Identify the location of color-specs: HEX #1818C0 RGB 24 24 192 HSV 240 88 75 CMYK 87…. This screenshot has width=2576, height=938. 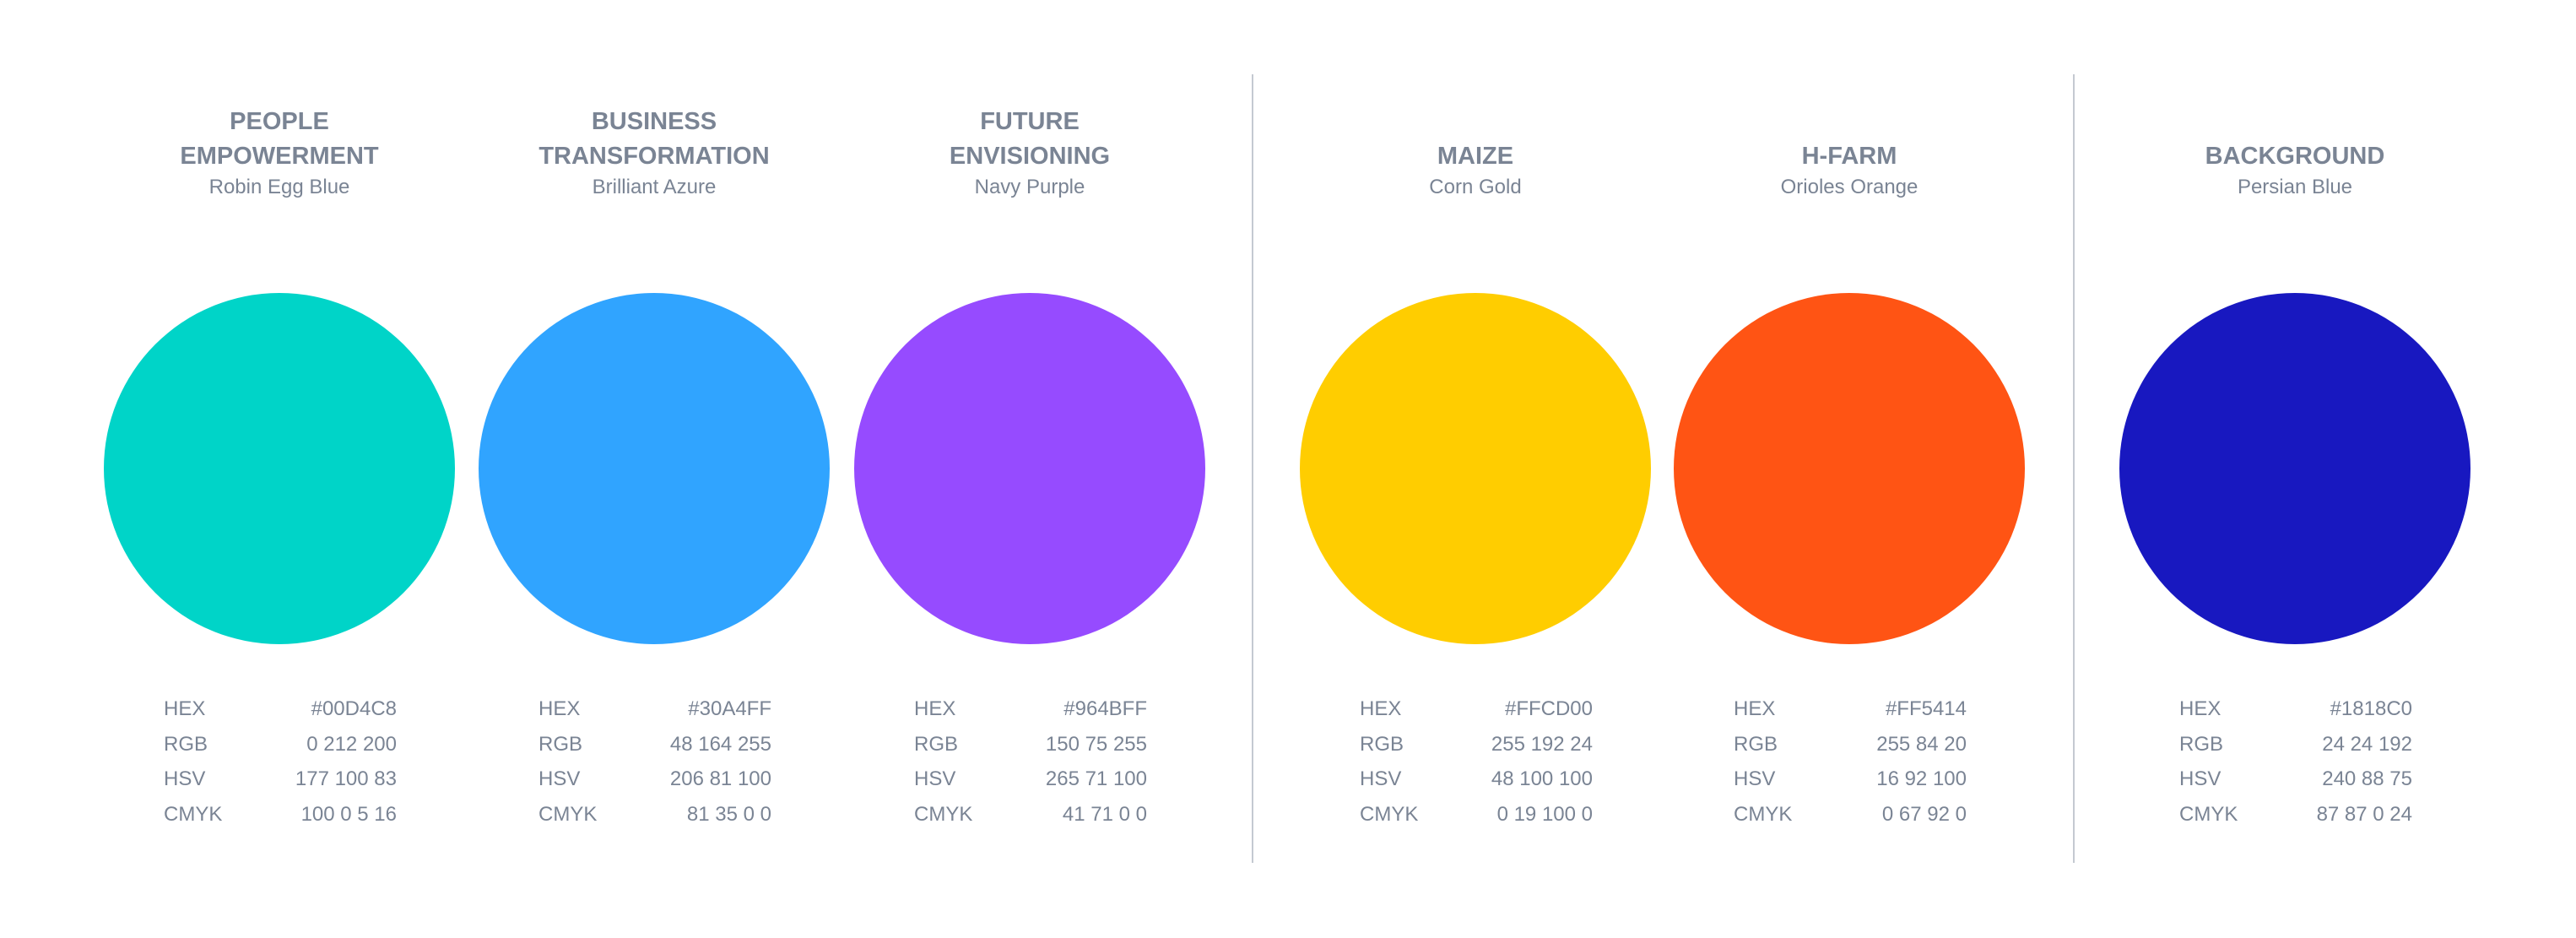
(2295, 767).